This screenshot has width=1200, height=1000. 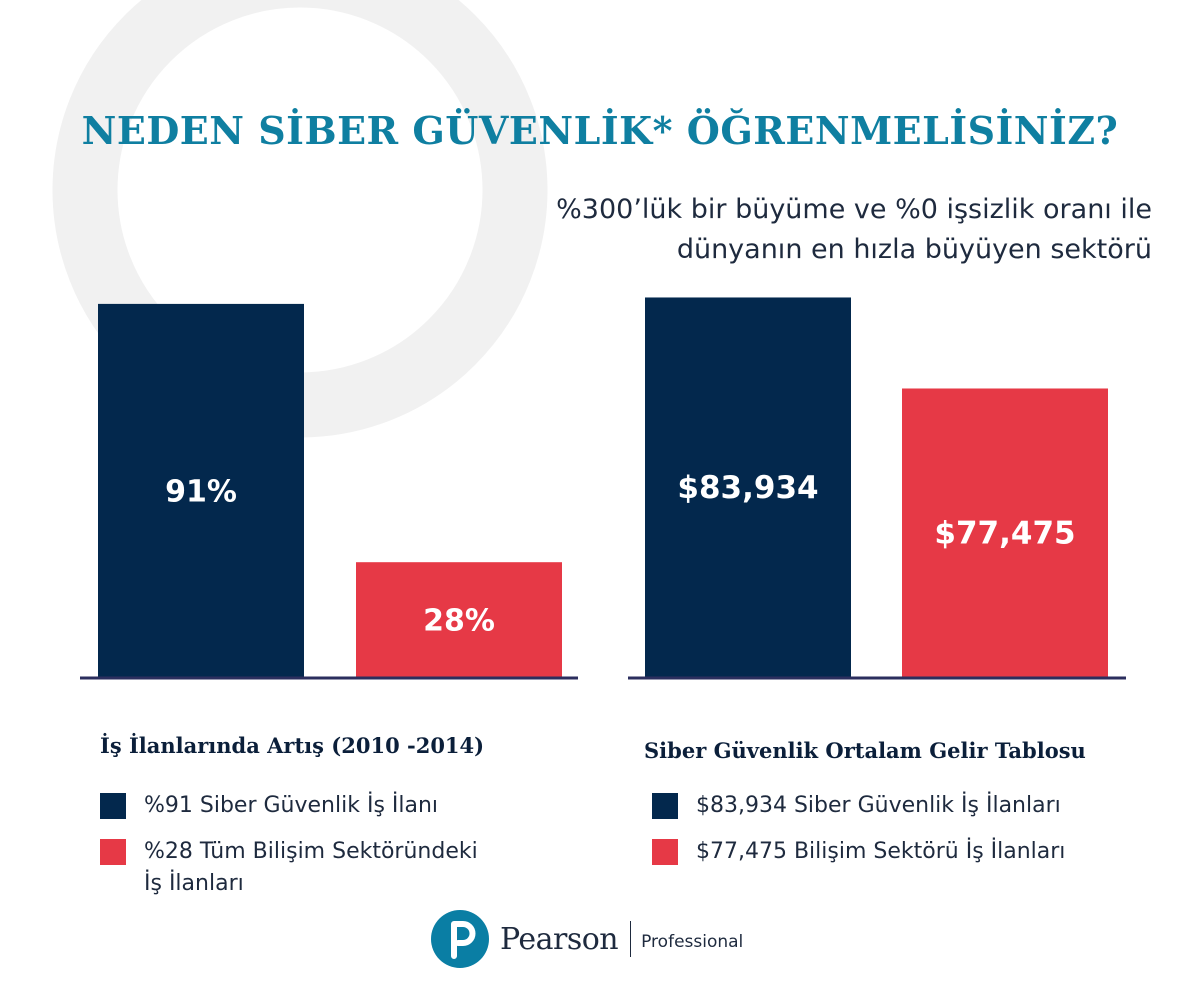 What do you see at coordinates (692, 942) in the screenshot?
I see `brand-subtitle: Professional` at bounding box center [692, 942].